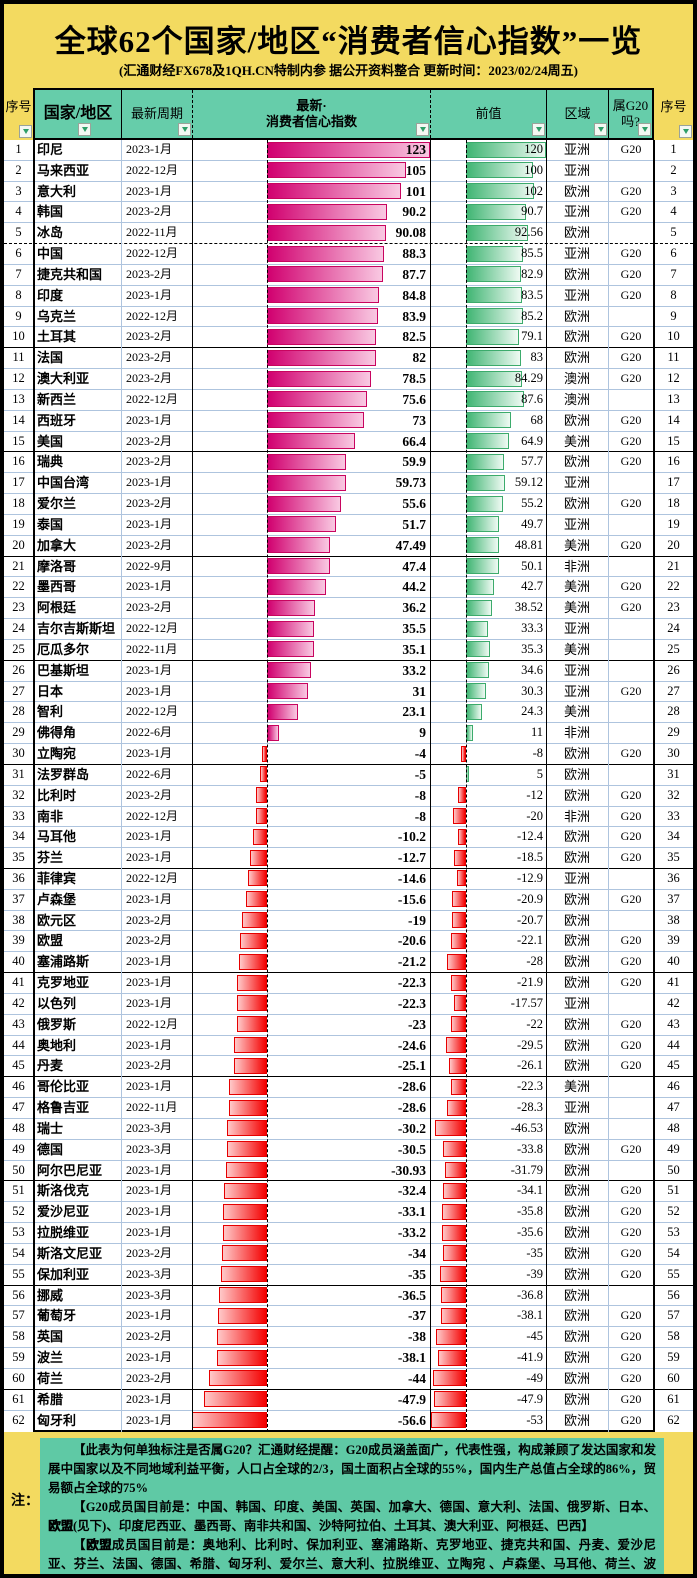  I want to click on filter-button-region, so click(600, 129).